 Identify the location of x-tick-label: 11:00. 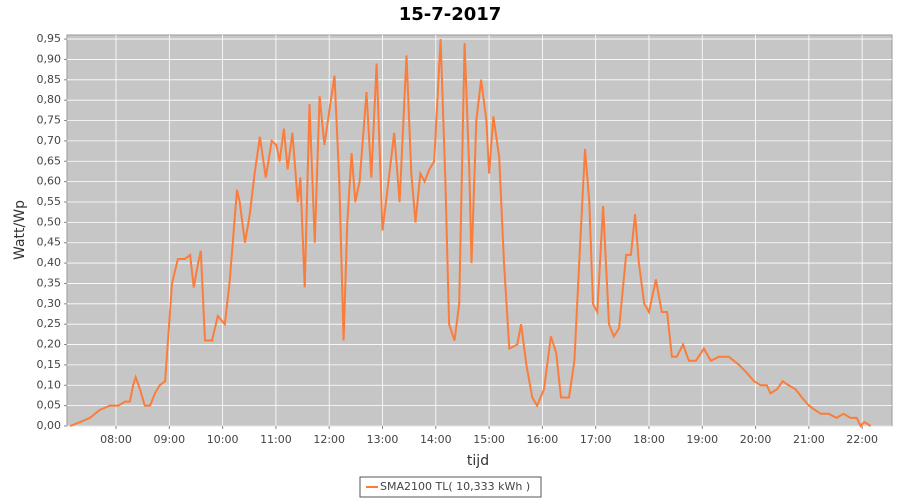
(276, 439).